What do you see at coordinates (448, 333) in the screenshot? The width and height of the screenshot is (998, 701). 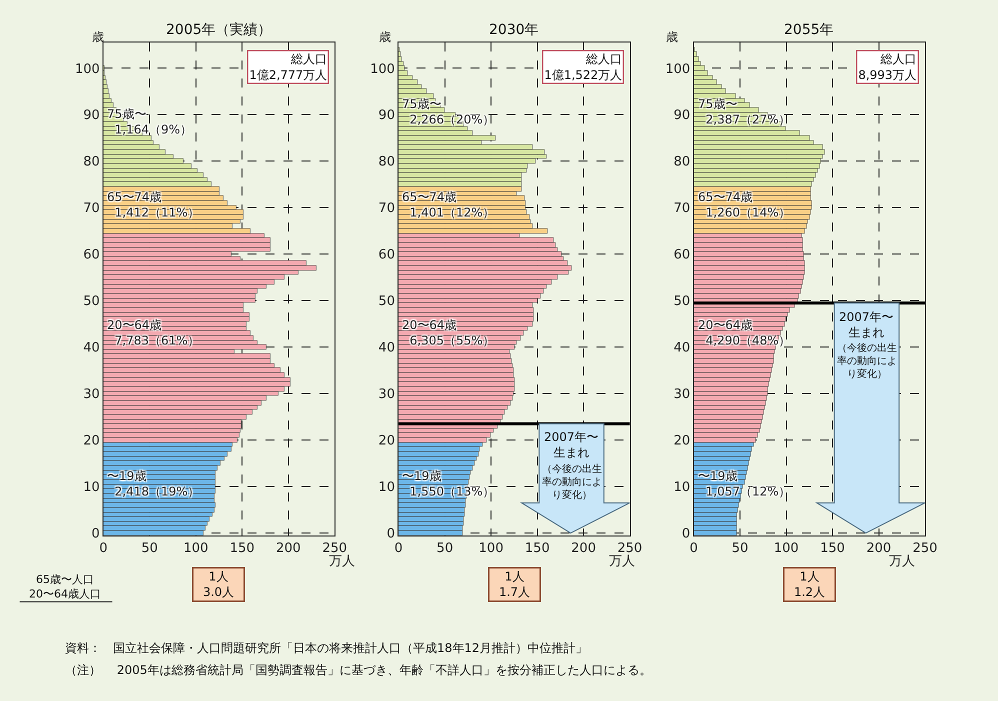 I see `annotation: 20〜64歳 6,305（55%）` at bounding box center [448, 333].